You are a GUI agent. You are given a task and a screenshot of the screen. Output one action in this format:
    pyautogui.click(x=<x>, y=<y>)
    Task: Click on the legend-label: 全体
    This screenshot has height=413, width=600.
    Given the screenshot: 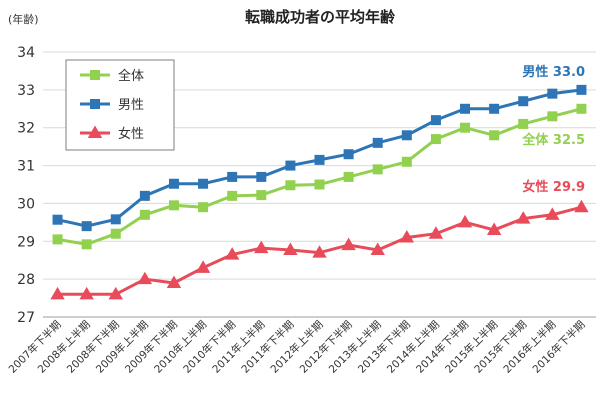 What is the action you would take?
    pyautogui.click(x=131, y=76)
    